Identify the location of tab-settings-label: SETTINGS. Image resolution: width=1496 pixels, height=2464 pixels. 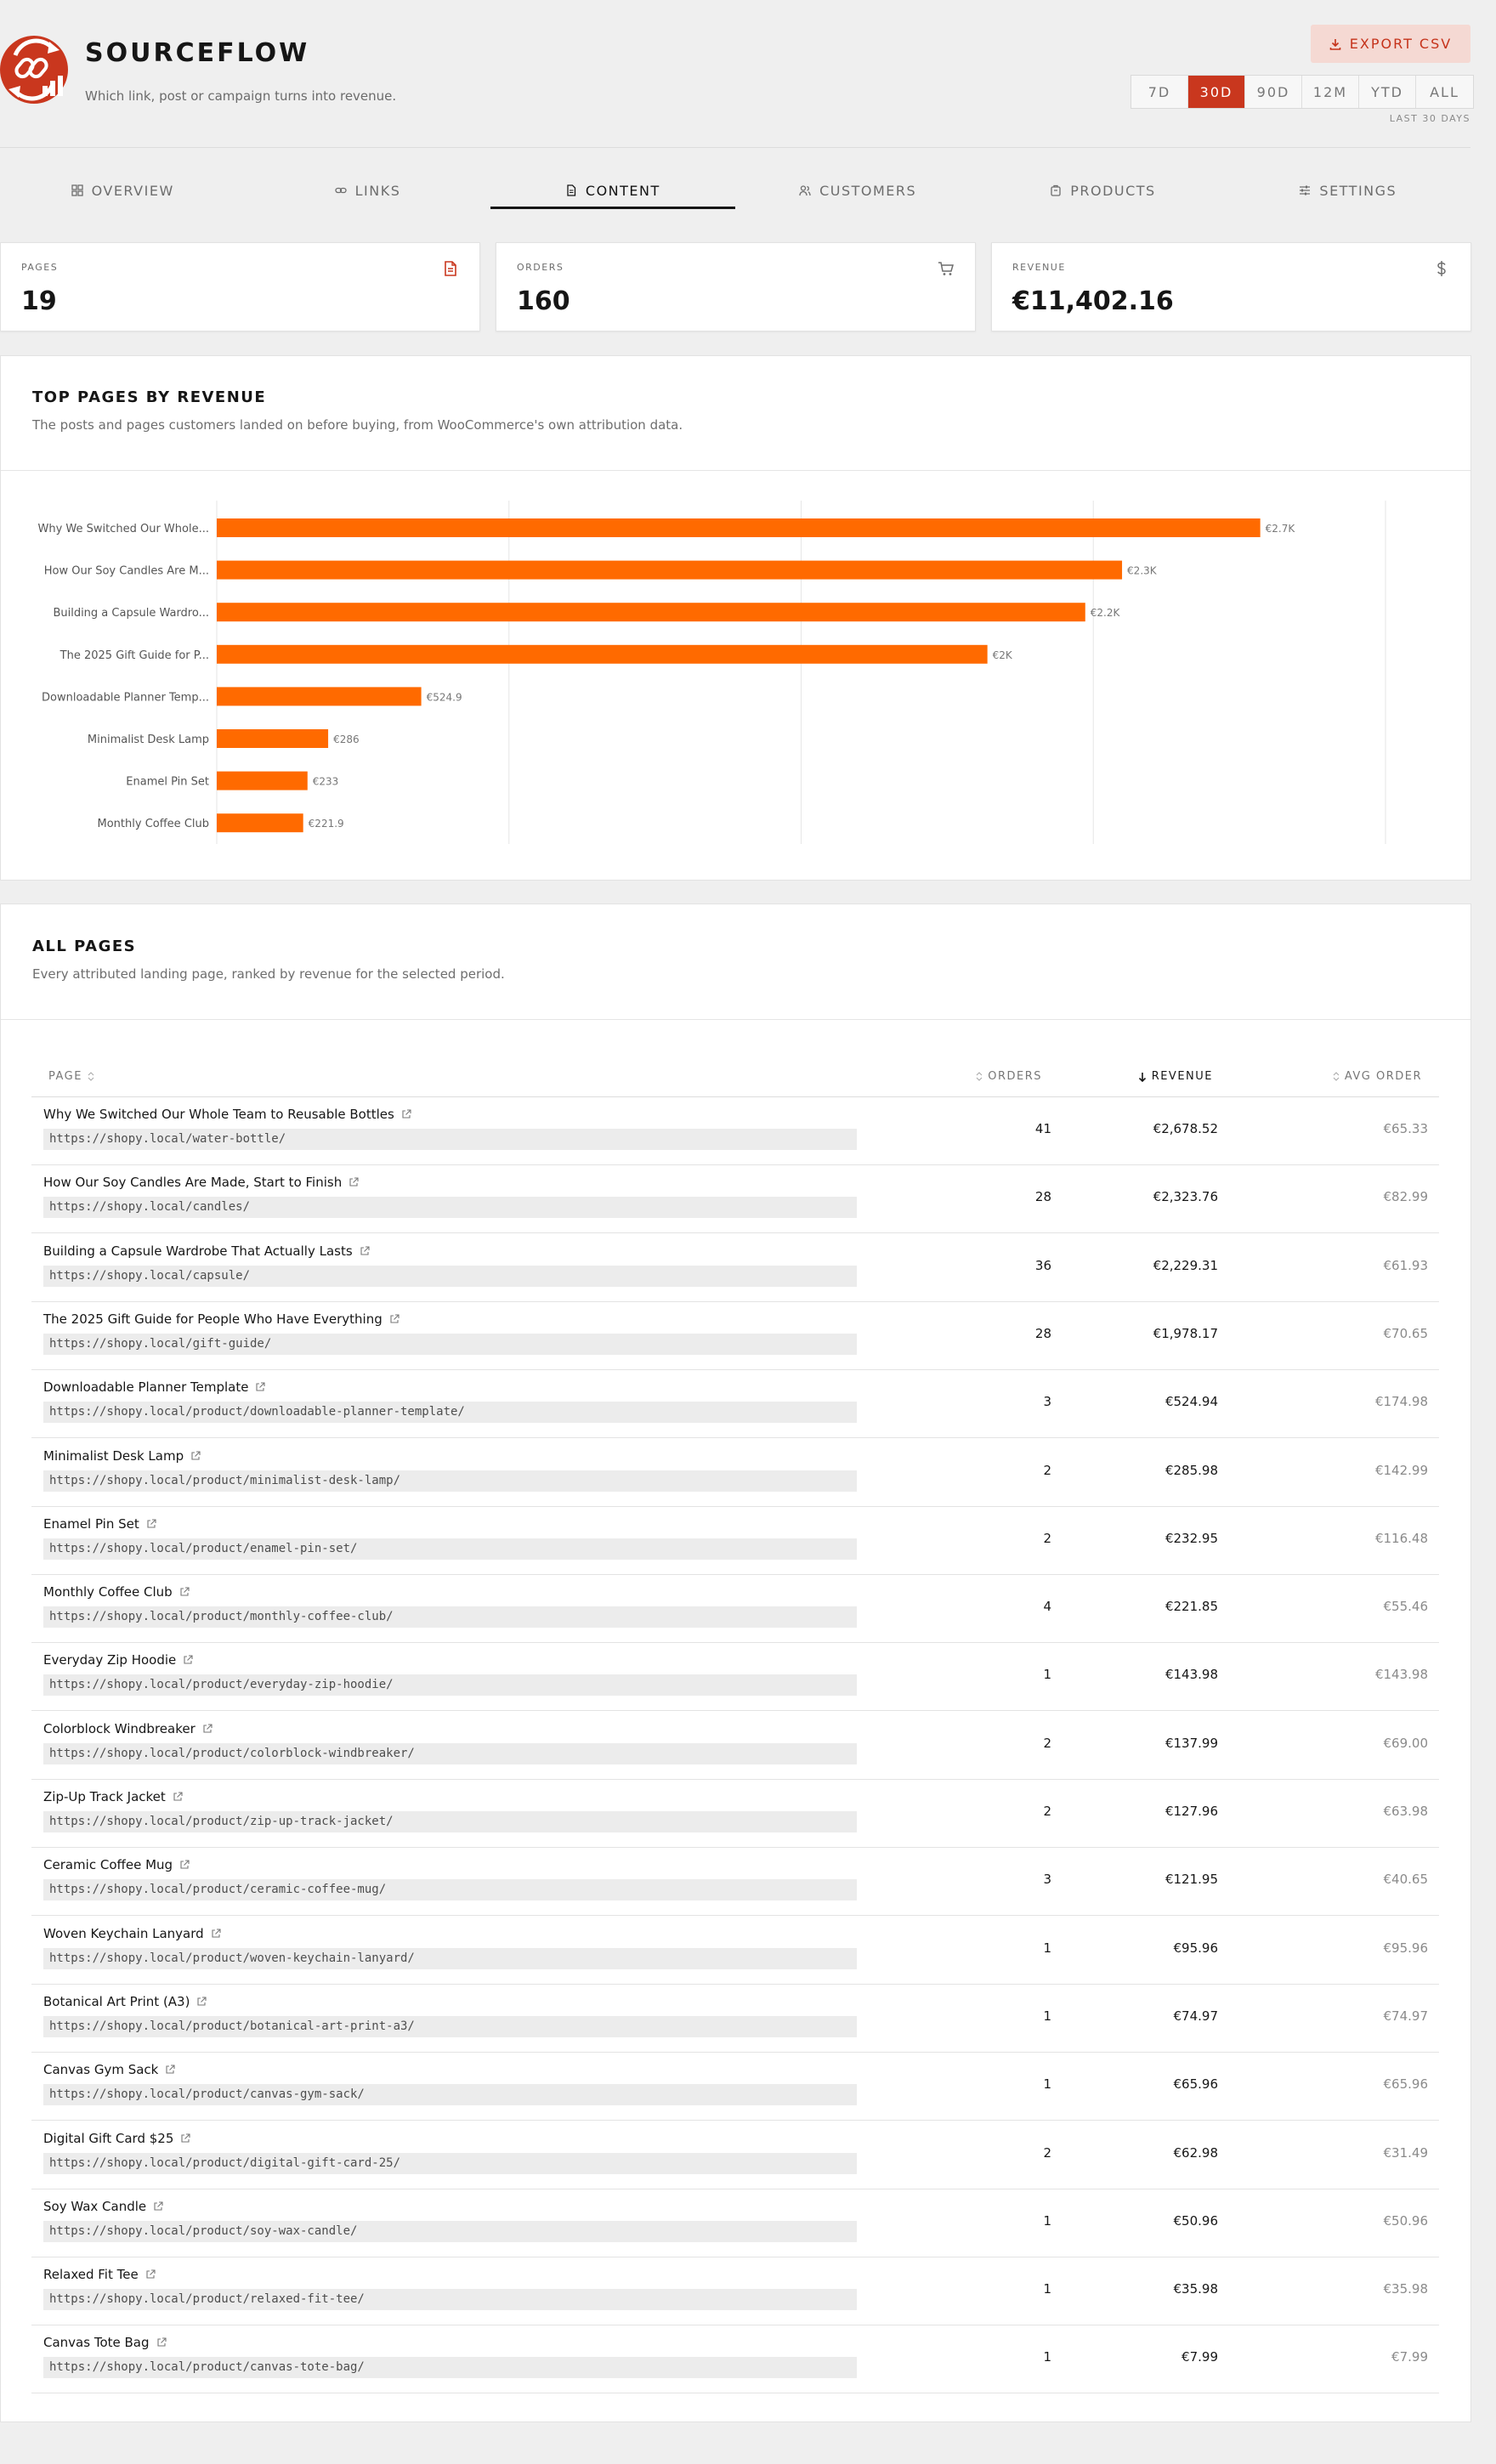
(1358, 191).